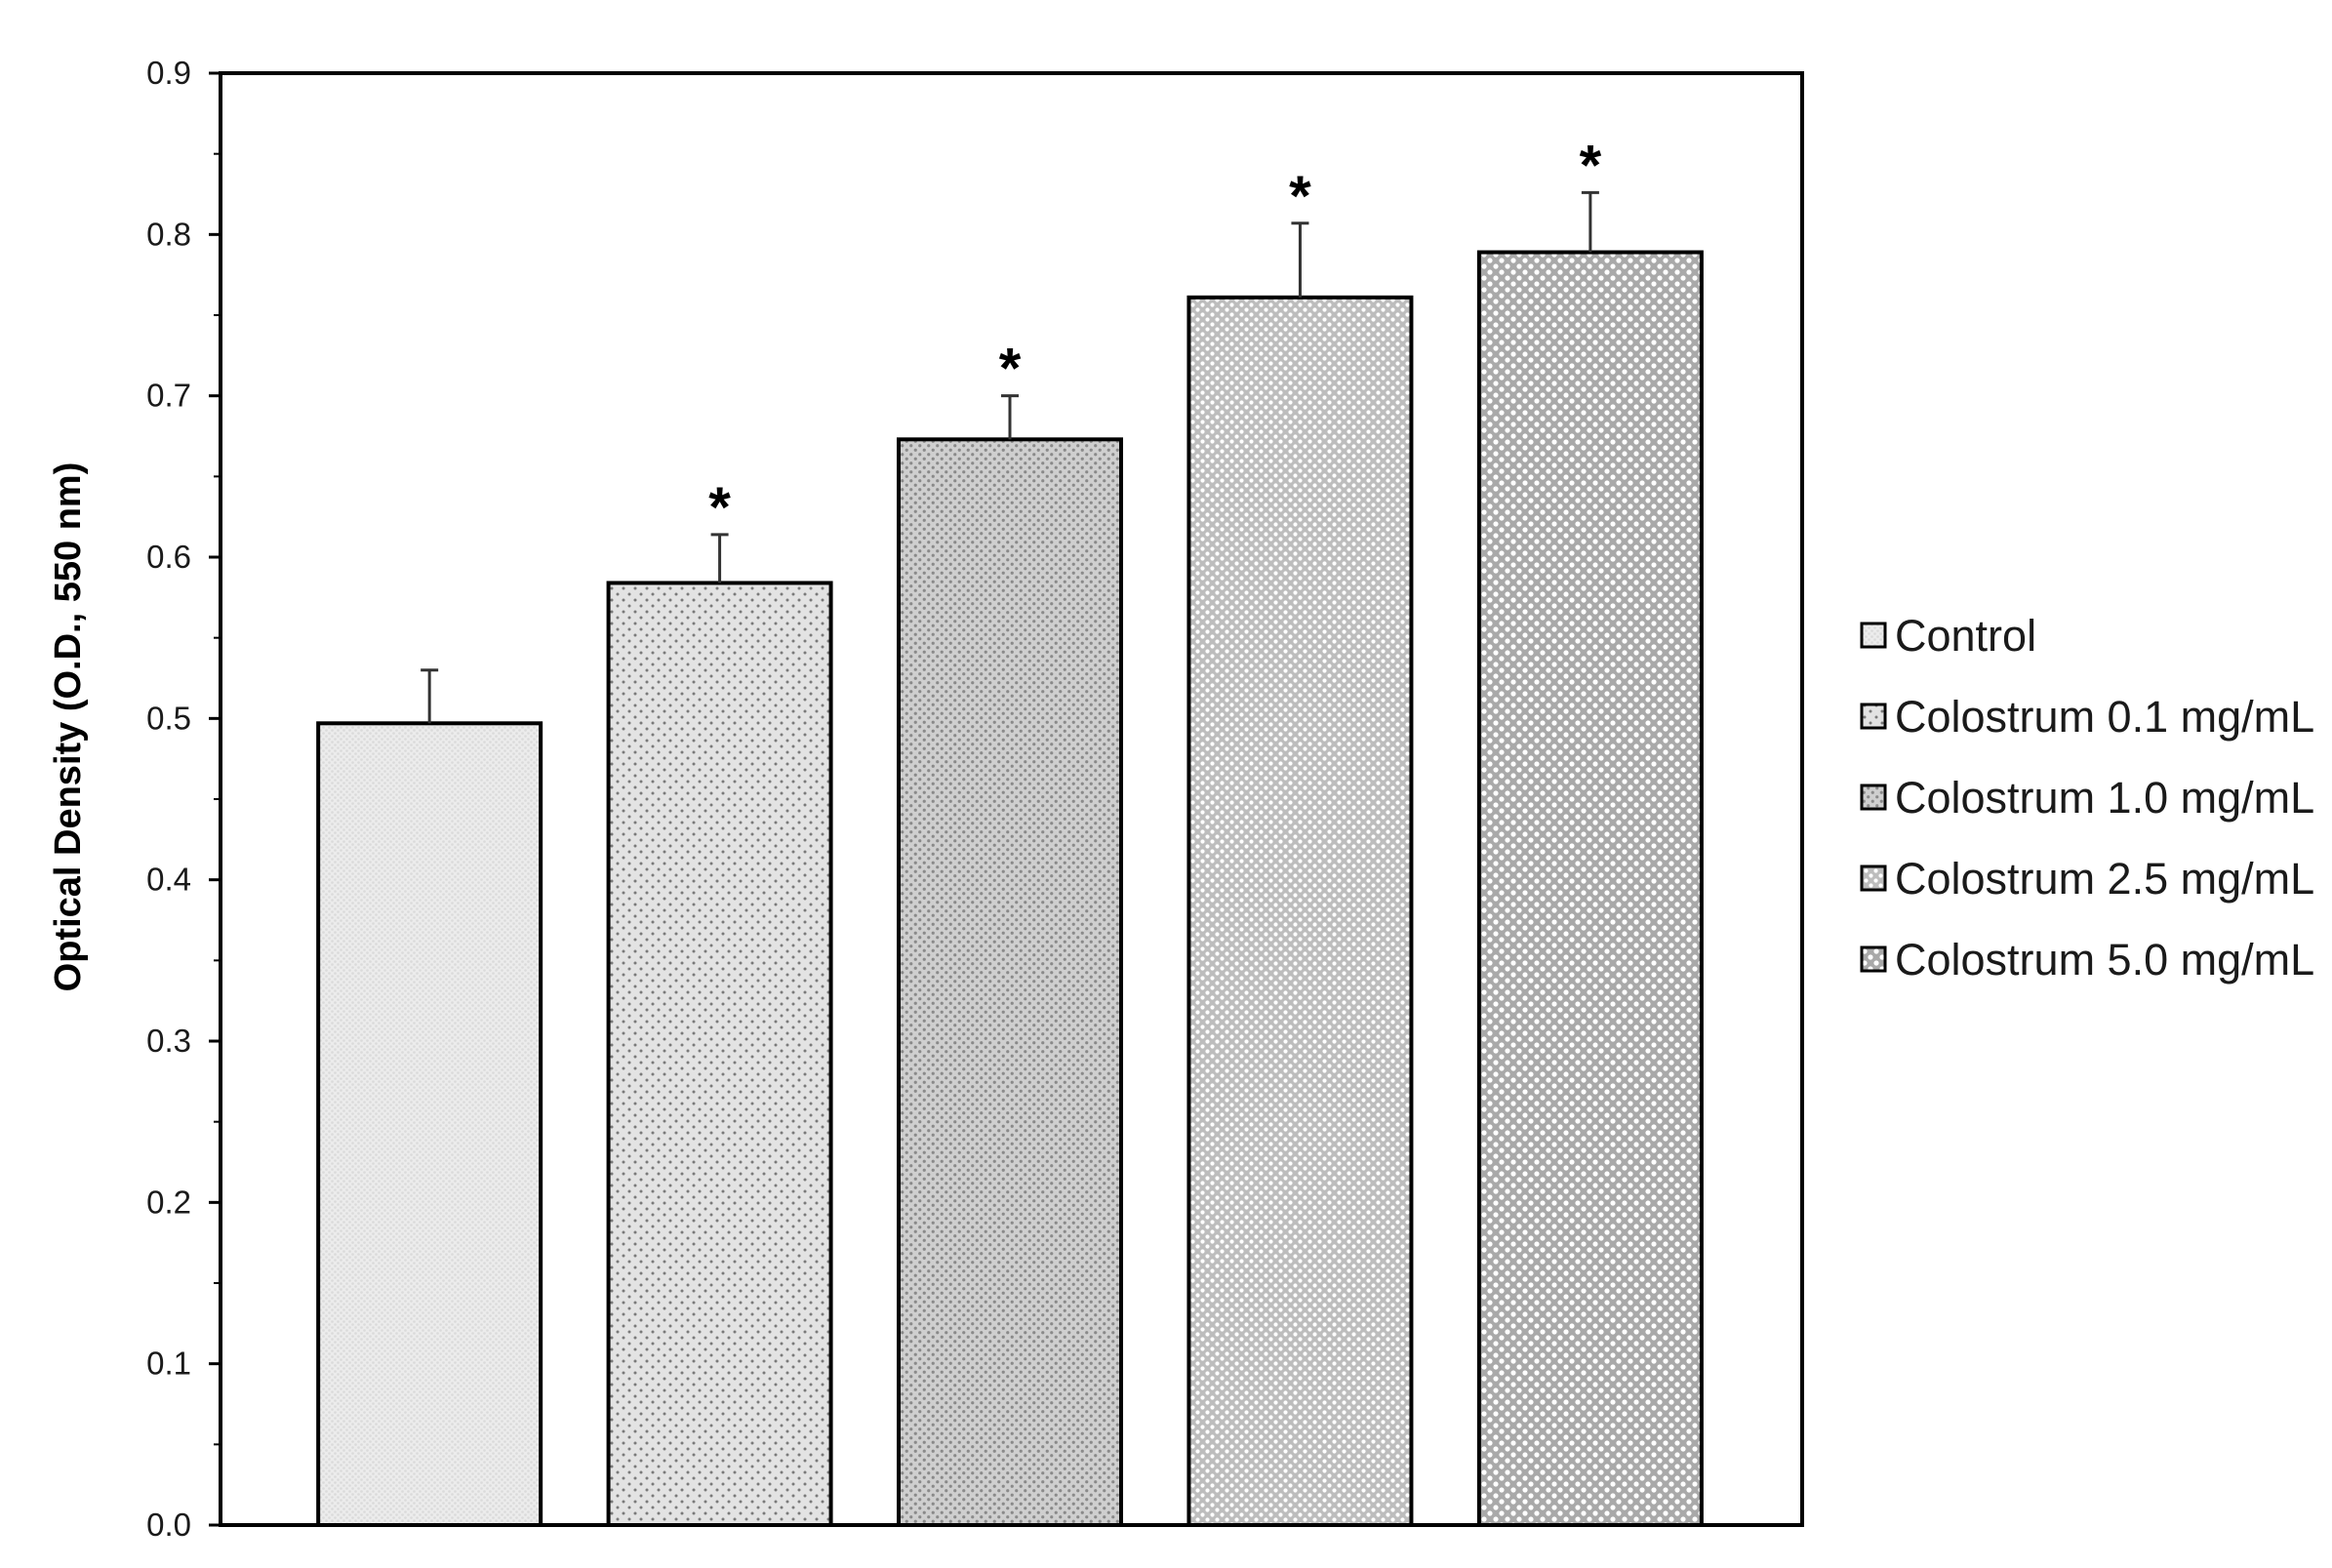 The image size is (2332, 1568). I want to click on y-tick-label: 0.9, so click(168, 73).